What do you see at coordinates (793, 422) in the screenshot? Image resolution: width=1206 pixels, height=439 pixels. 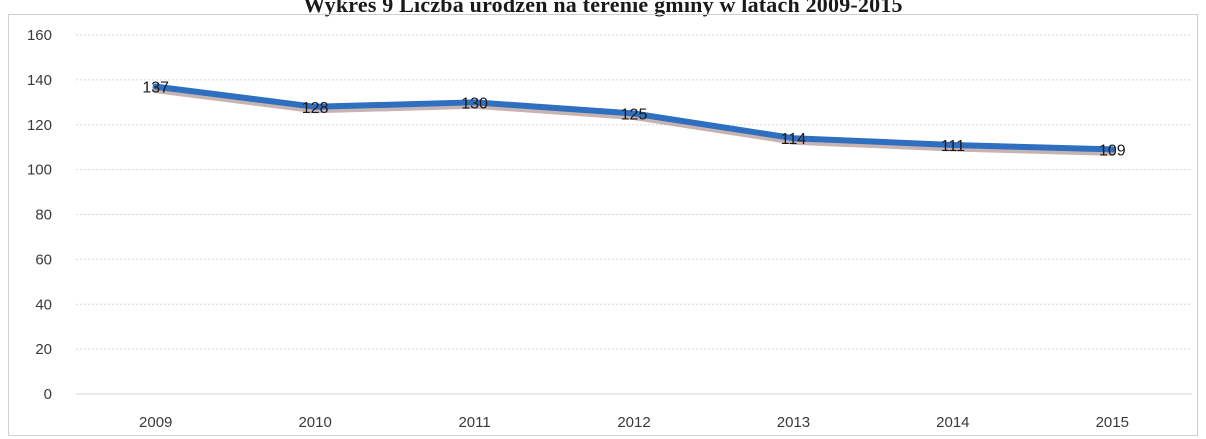 I see `x-tick-label: 2013` at bounding box center [793, 422].